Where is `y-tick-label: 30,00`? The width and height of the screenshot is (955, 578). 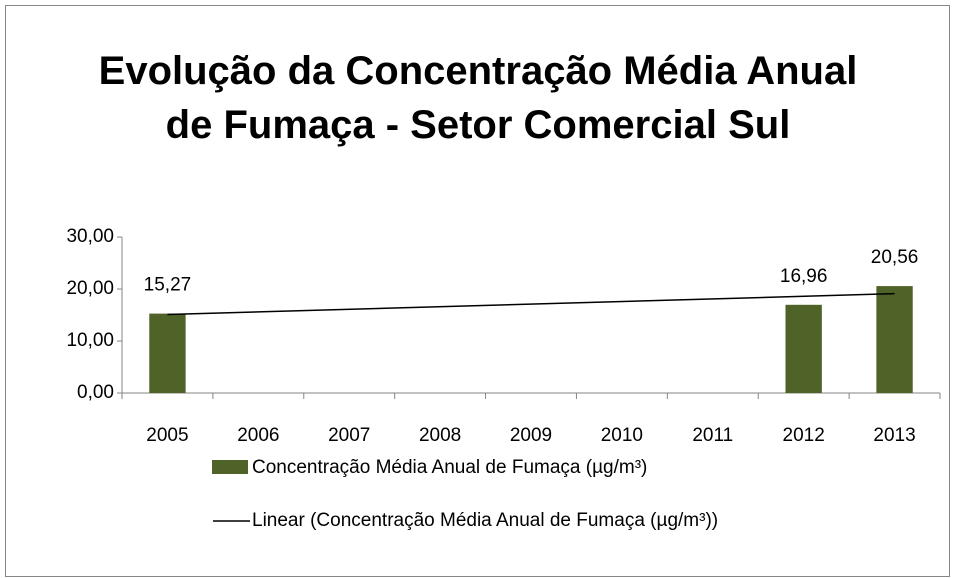
y-tick-label: 30,00 is located at coordinates (90, 236).